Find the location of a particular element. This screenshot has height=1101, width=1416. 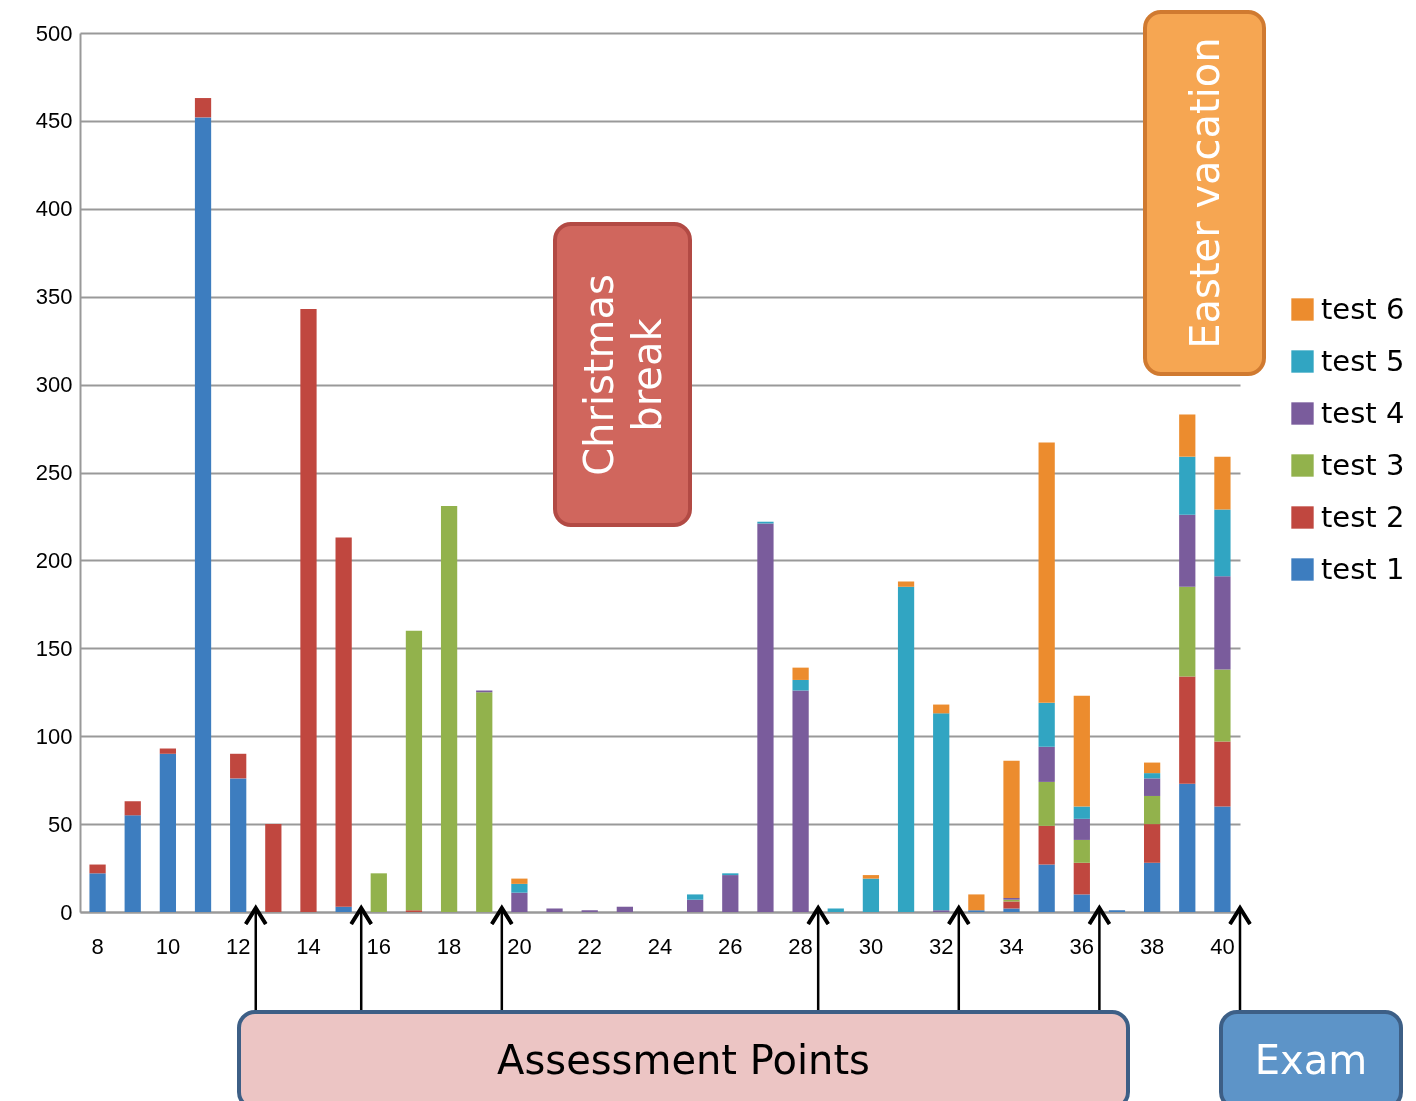

legend-label: test 3 is located at coordinates (1363, 464).